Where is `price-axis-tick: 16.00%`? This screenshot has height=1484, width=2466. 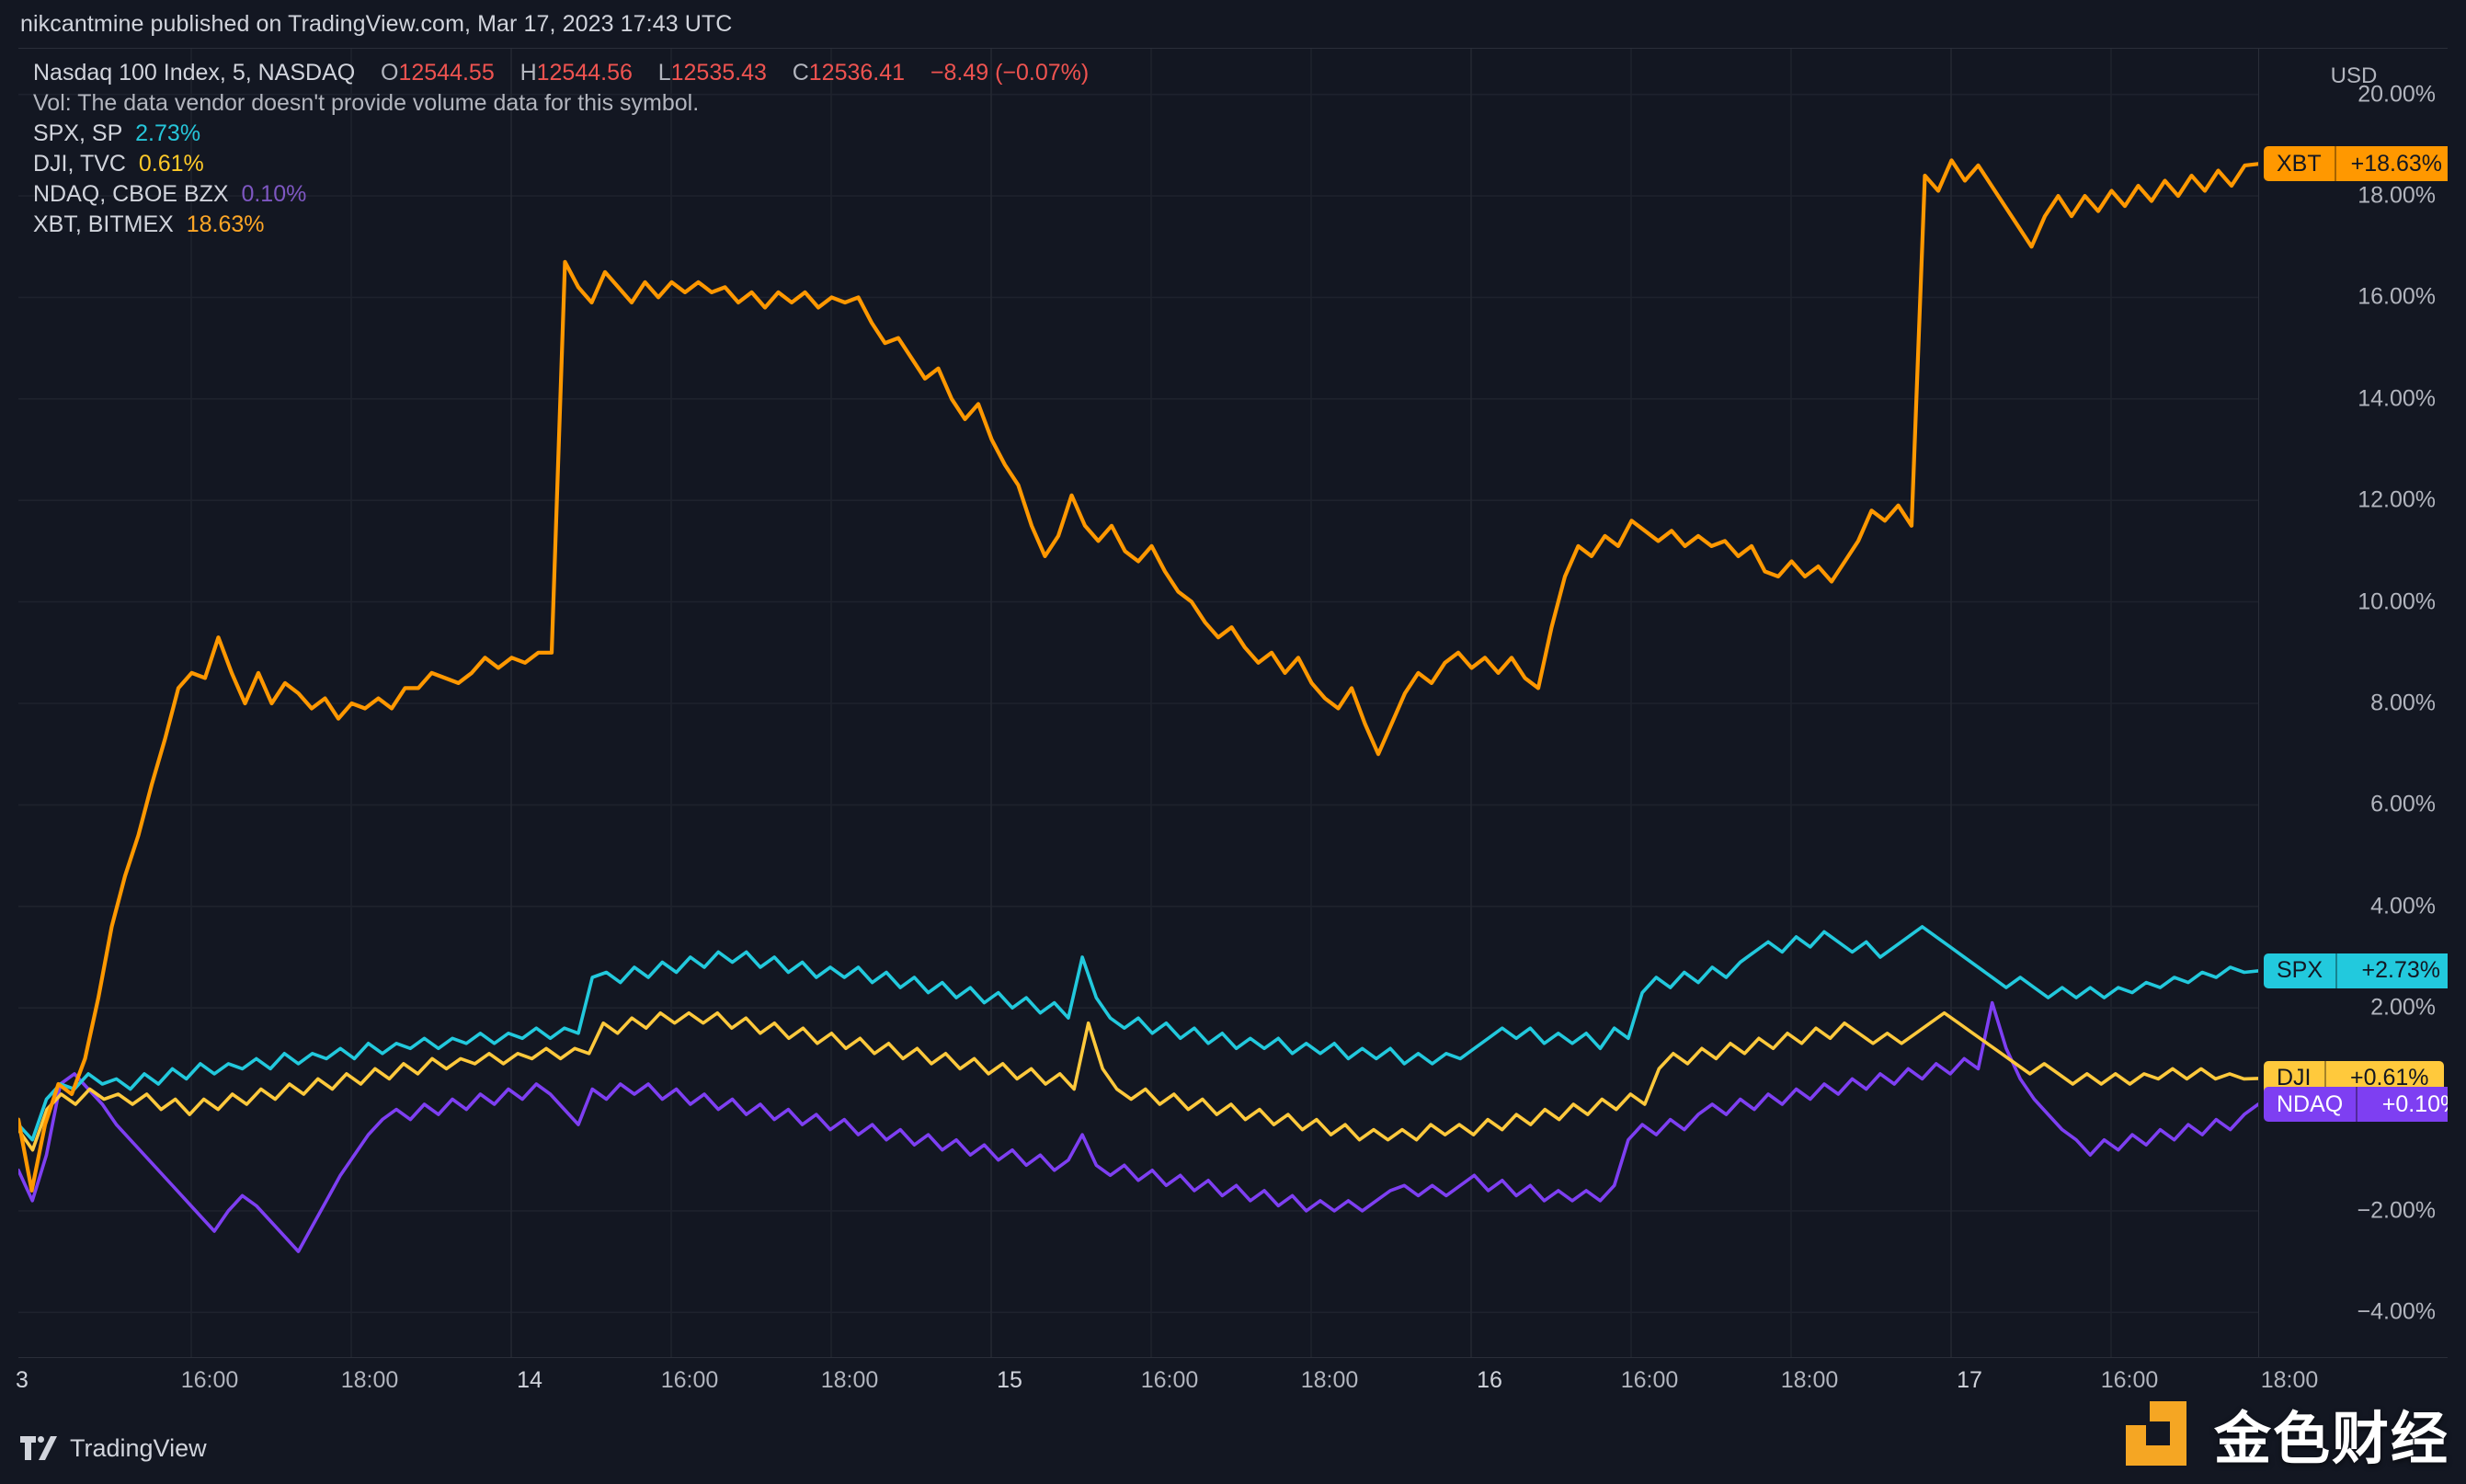 price-axis-tick: 16.00% is located at coordinates (2397, 296).